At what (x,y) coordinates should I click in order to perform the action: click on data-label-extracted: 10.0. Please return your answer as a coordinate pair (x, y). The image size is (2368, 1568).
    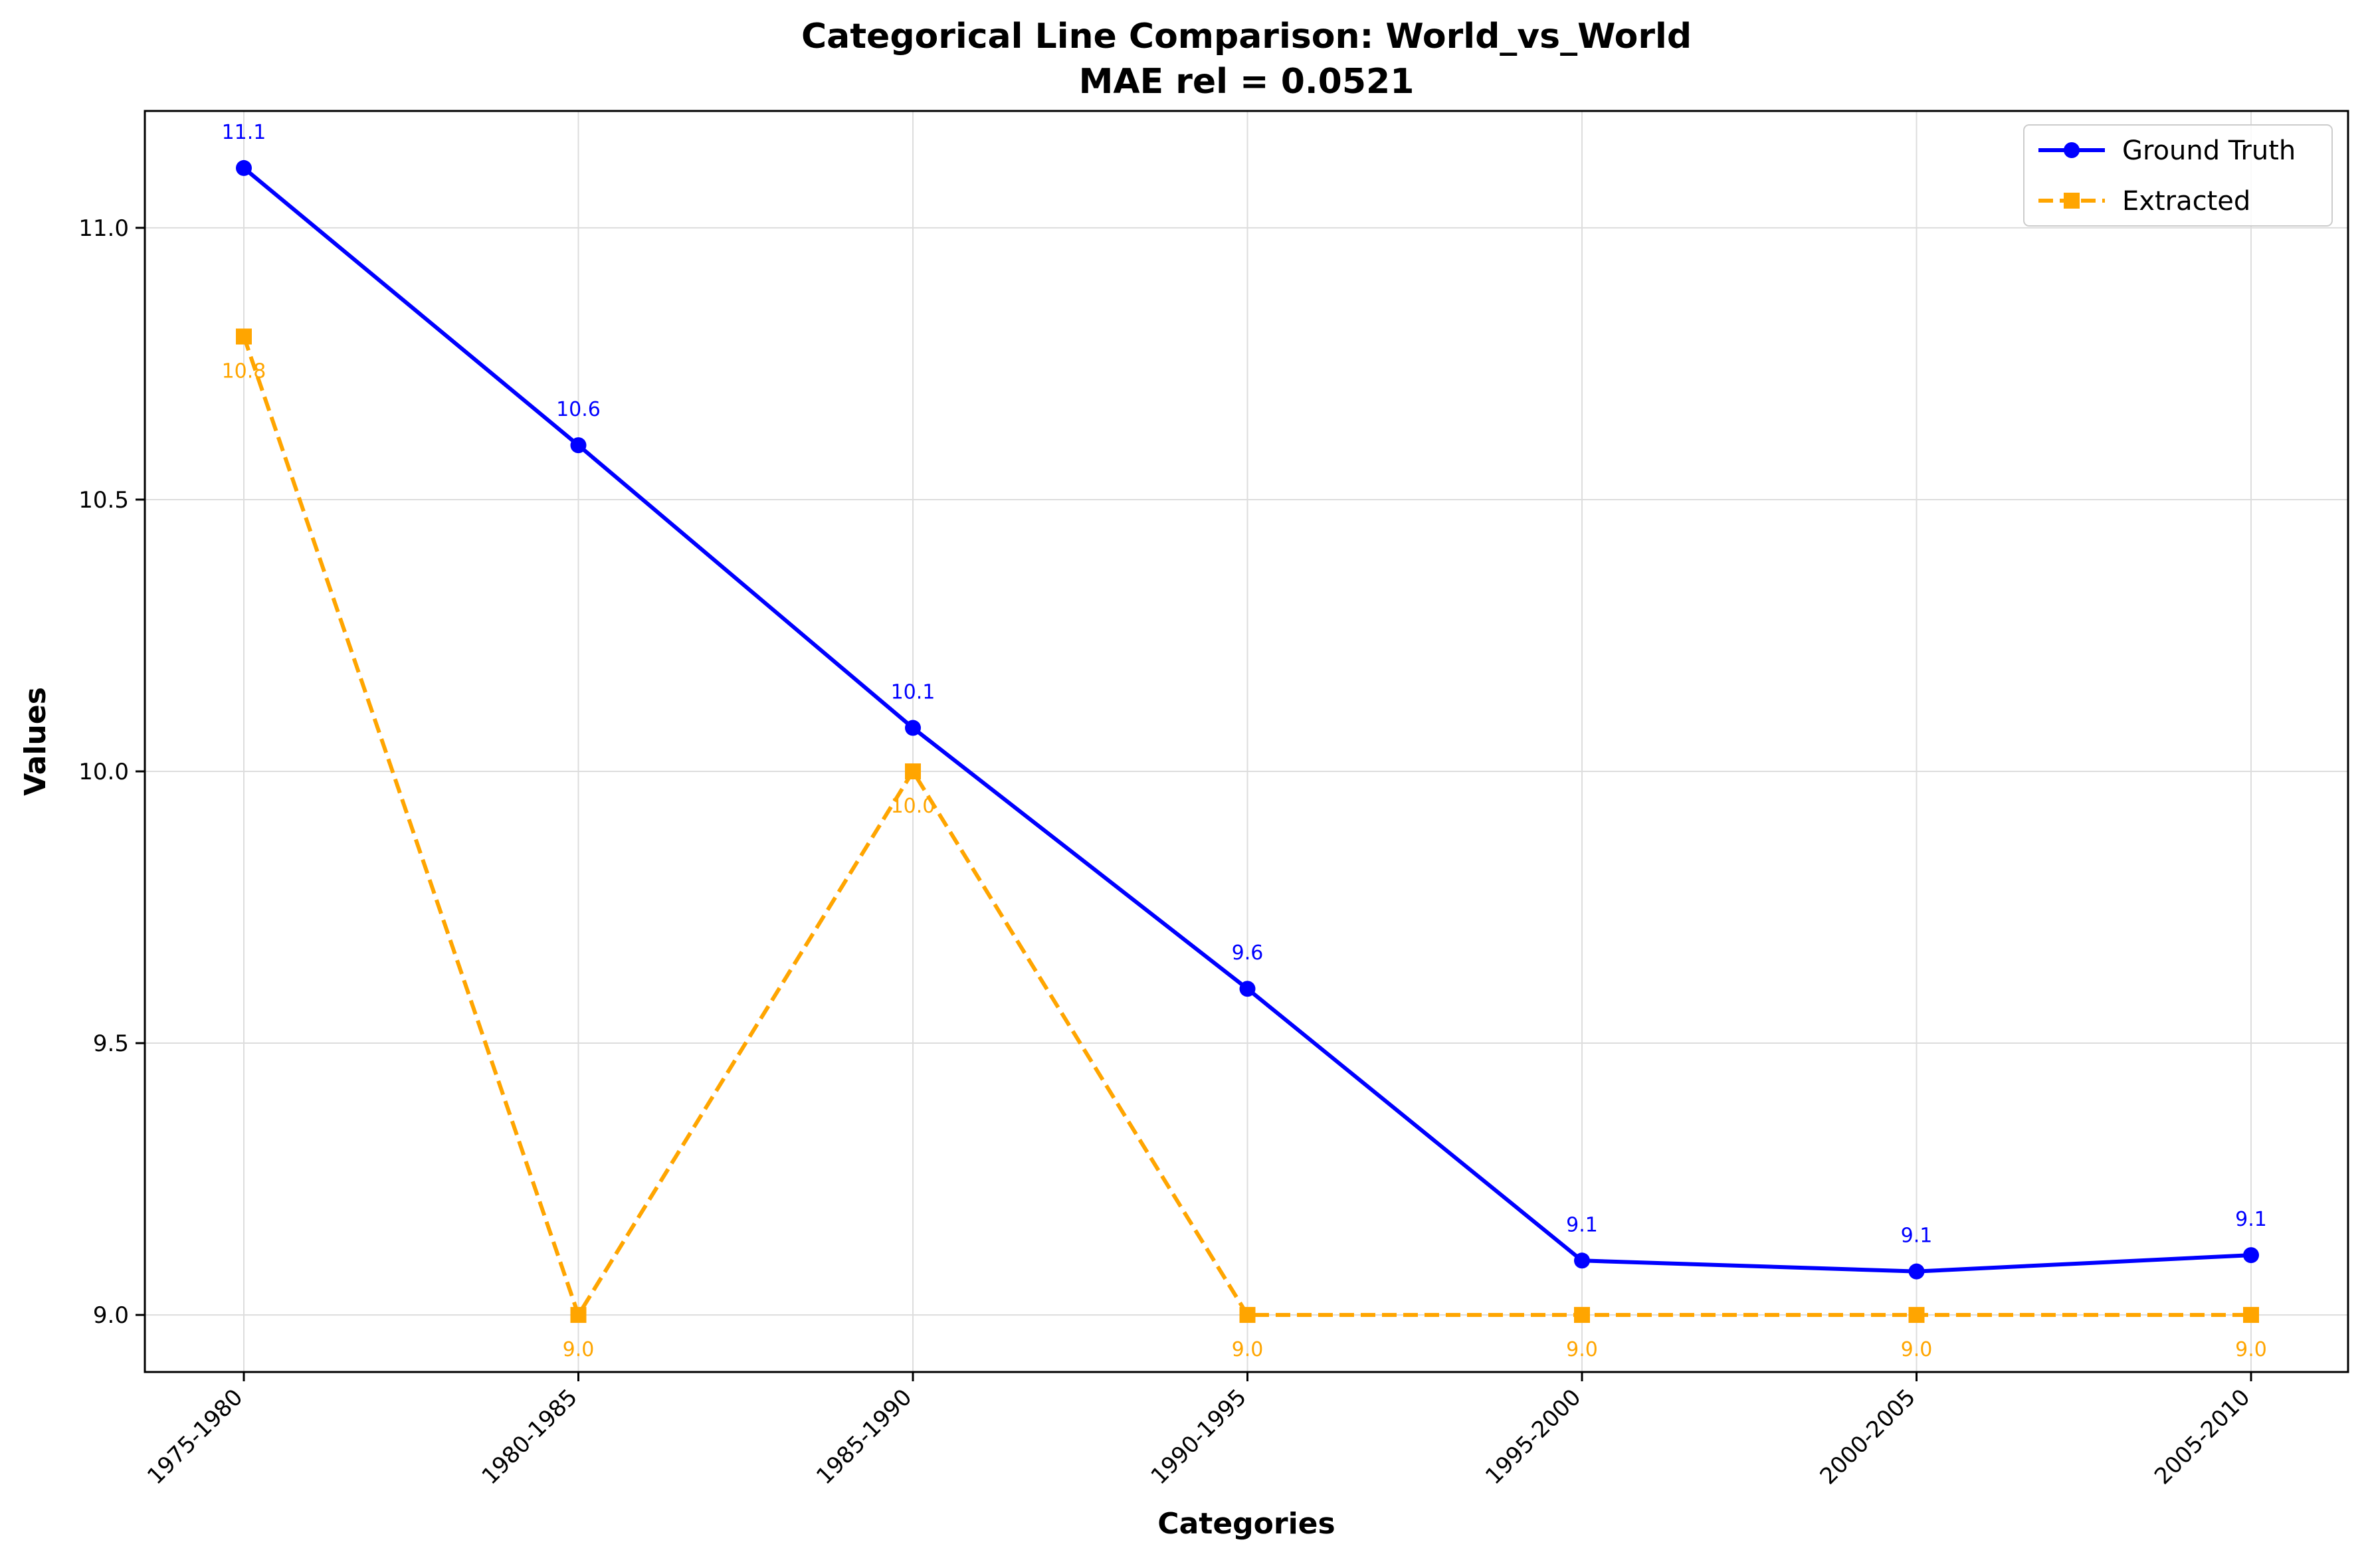
    Looking at the image, I should click on (913, 806).